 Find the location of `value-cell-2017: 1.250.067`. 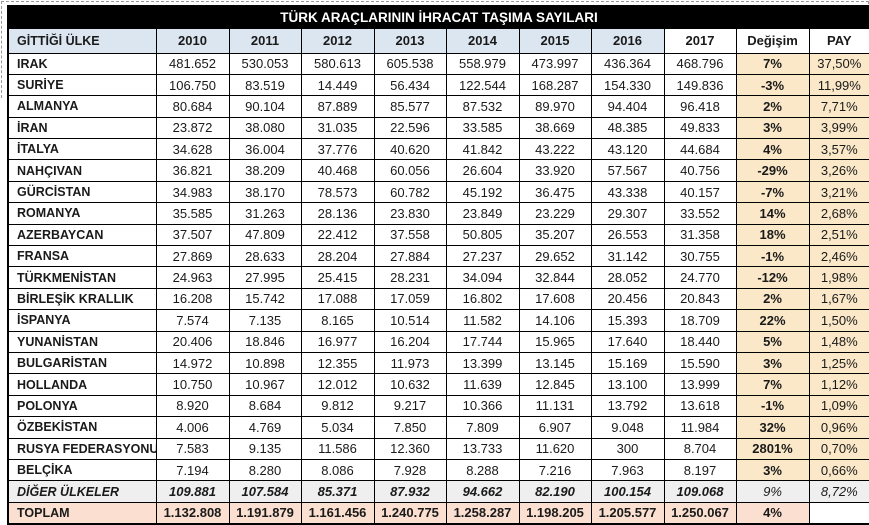

value-cell-2017: 1.250.067 is located at coordinates (700, 513).